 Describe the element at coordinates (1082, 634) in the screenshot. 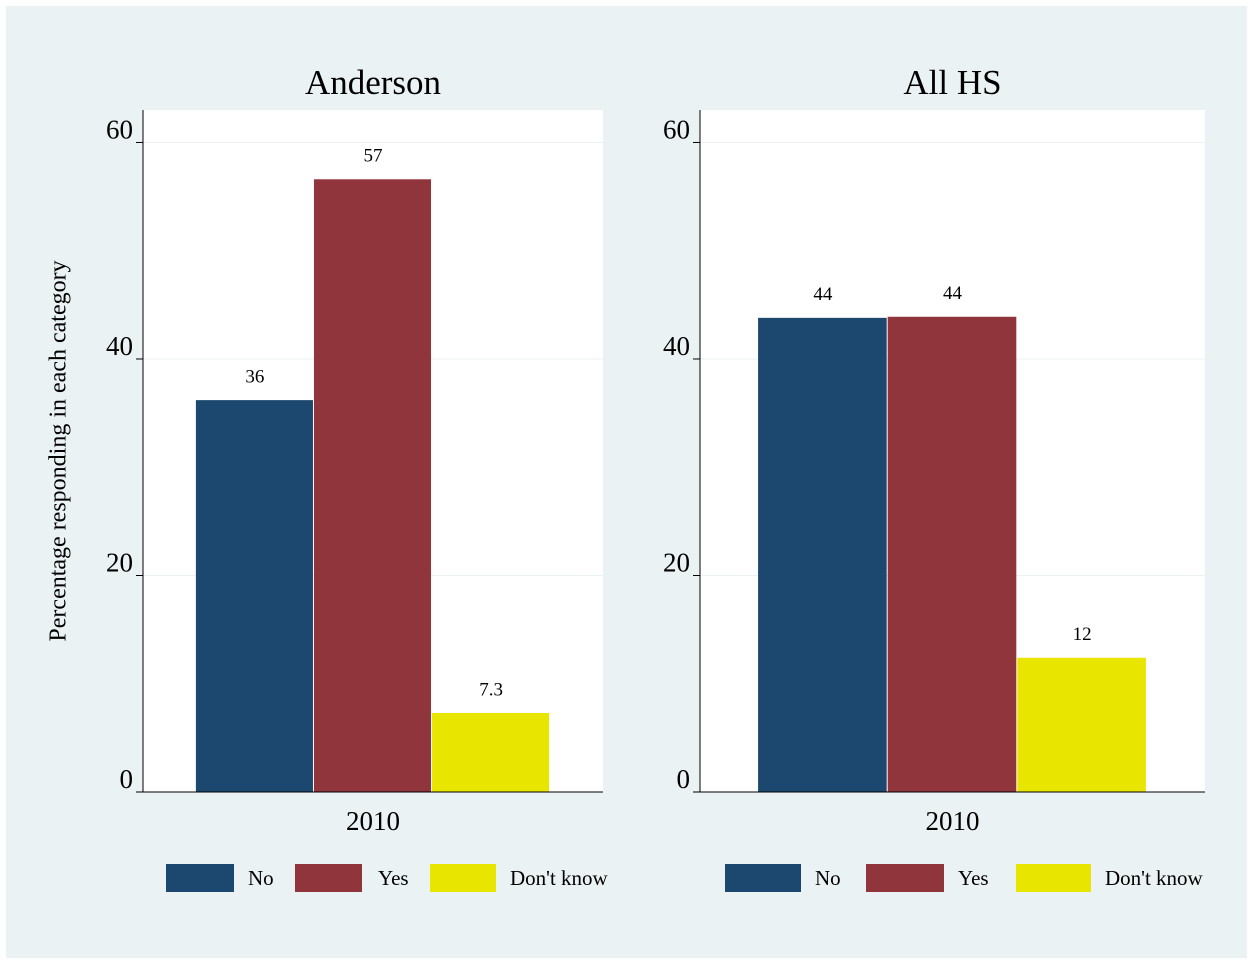

I see `value-label: 12` at that location.